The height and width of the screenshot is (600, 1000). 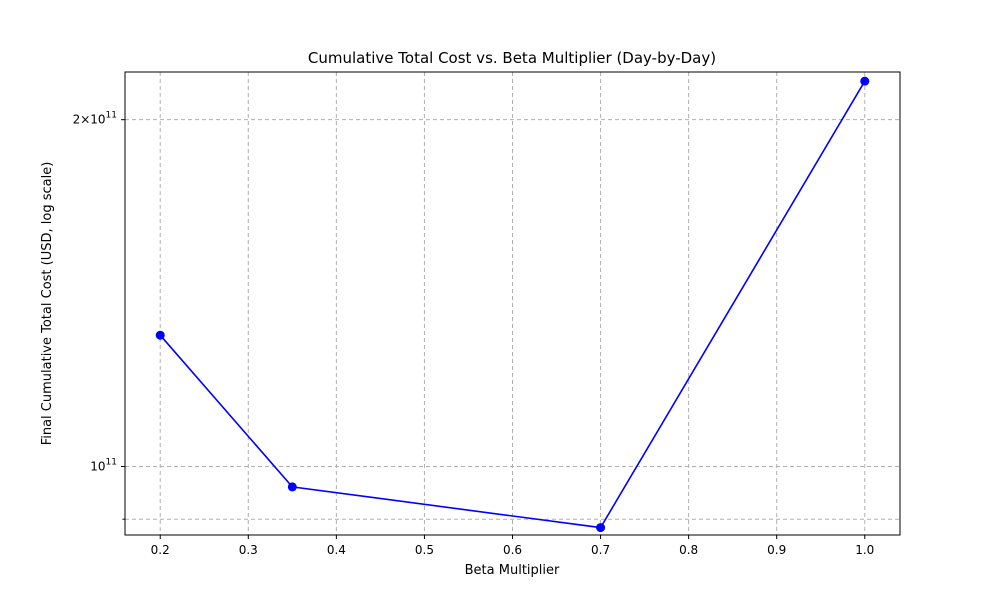 What do you see at coordinates (336, 550) in the screenshot?
I see `x-tick-label: 0.4` at bounding box center [336, 550].